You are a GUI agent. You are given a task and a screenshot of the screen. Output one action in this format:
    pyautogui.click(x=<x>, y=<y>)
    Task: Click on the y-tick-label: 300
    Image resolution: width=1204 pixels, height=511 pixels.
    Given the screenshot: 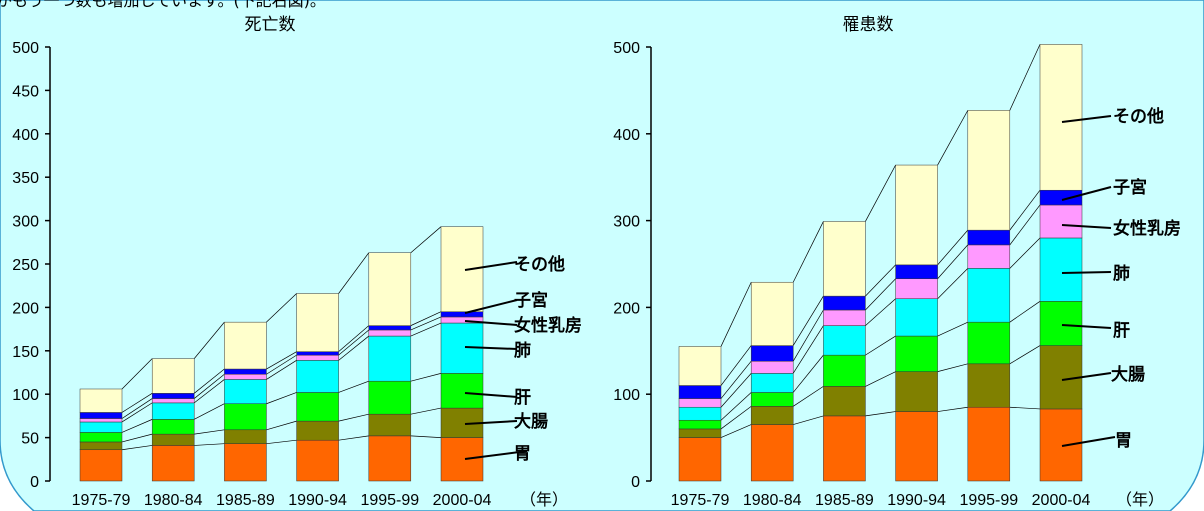 What is the action you would take?
    pyautogui.click(x=626, y=222)
    